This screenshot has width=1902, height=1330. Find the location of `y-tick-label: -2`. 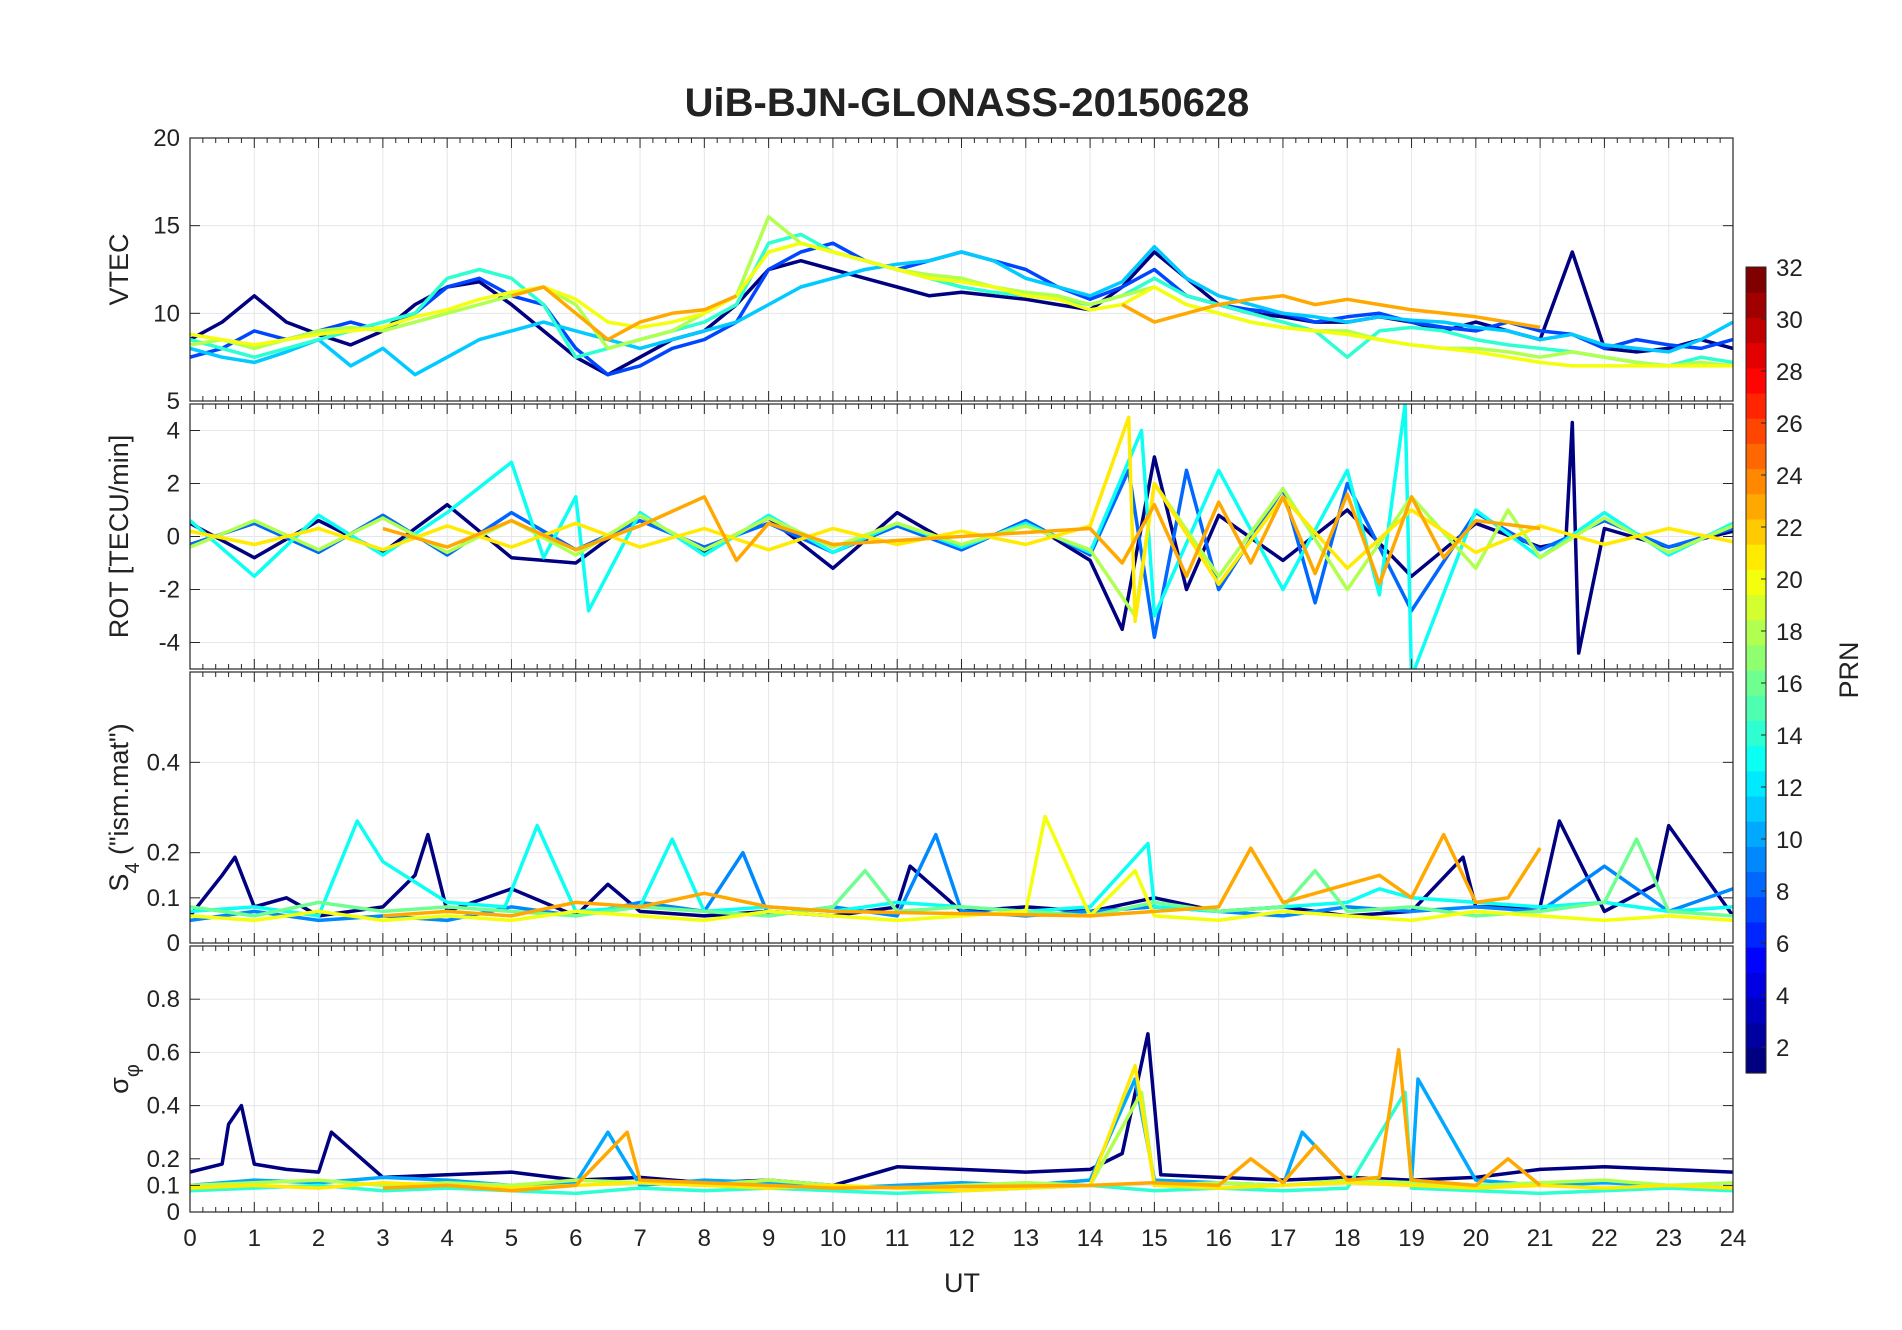

y-tick-label: -2 is located at coordinates (169, 590).